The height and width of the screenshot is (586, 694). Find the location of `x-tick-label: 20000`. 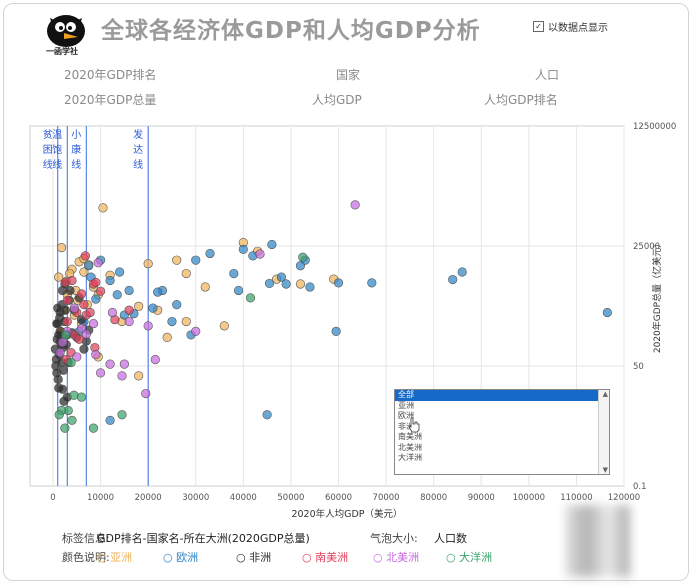

x-tick-label: 20000 is located at coordinates (148, 498).